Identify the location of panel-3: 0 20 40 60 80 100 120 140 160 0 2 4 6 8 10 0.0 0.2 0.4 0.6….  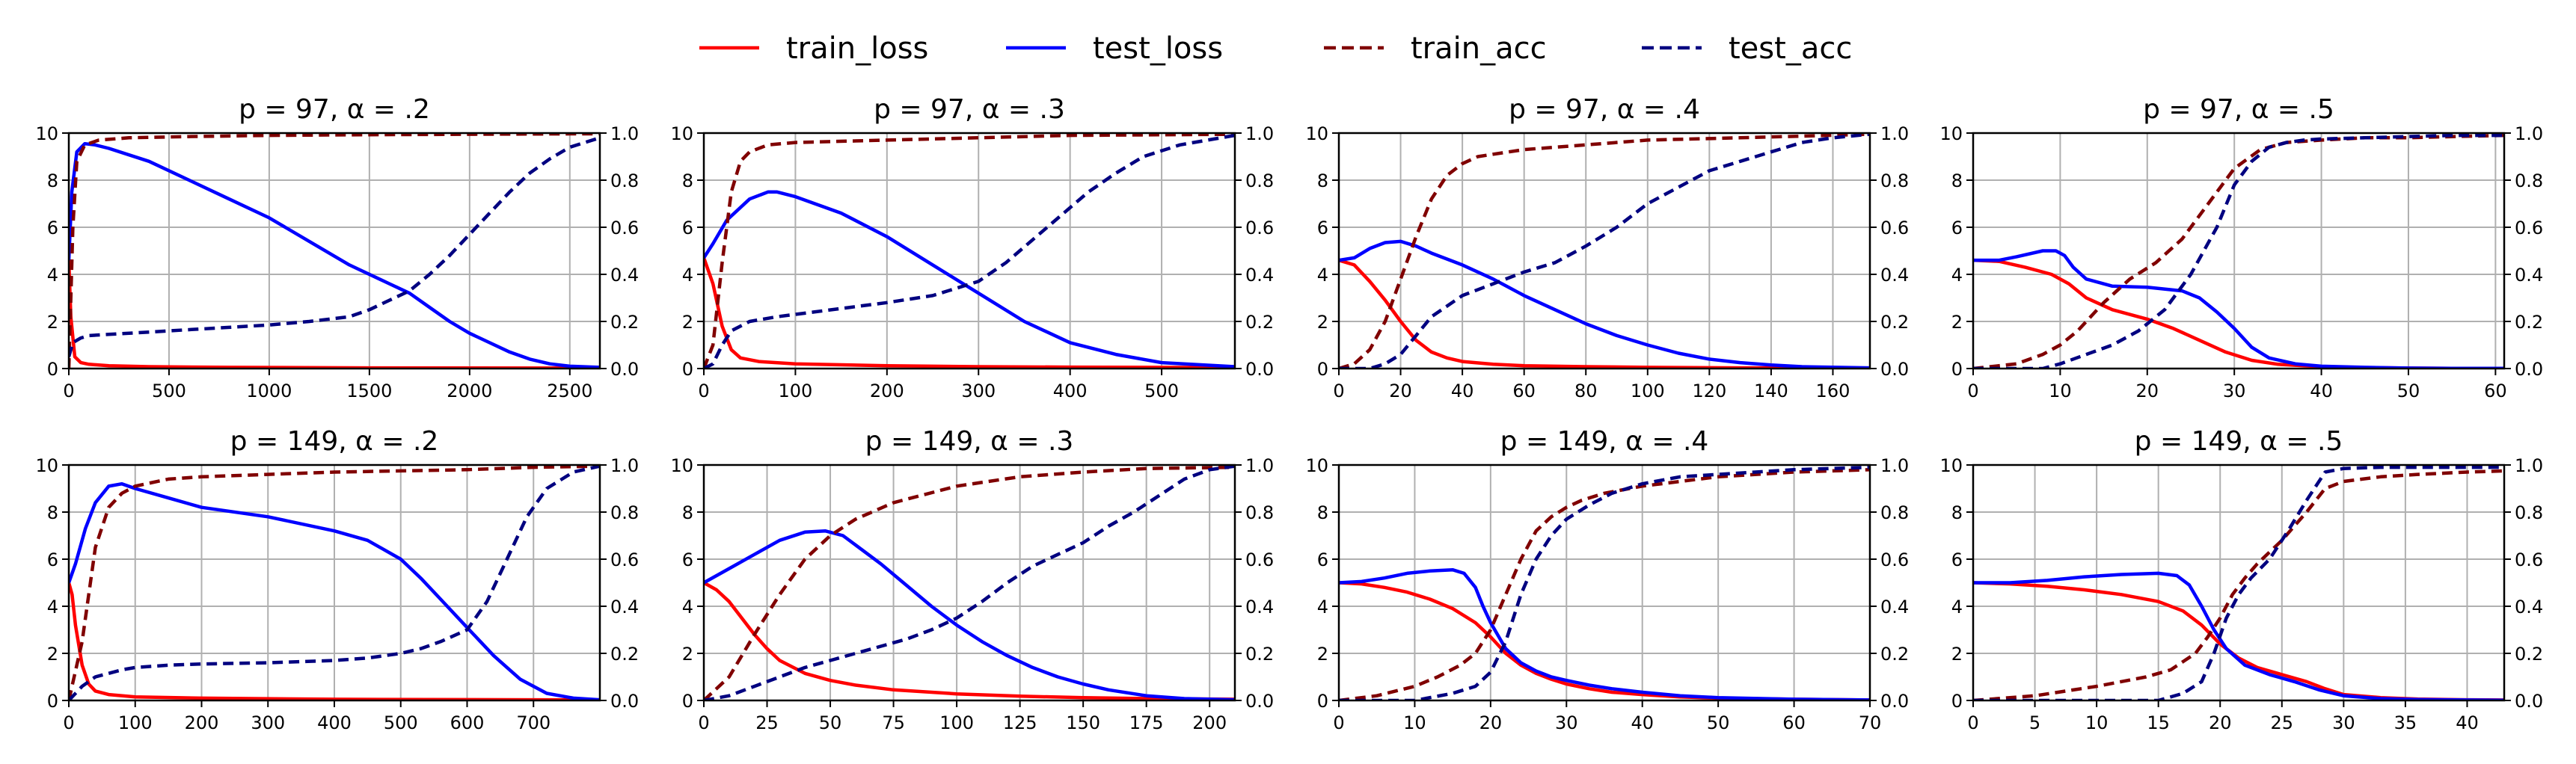
(1607, 247).